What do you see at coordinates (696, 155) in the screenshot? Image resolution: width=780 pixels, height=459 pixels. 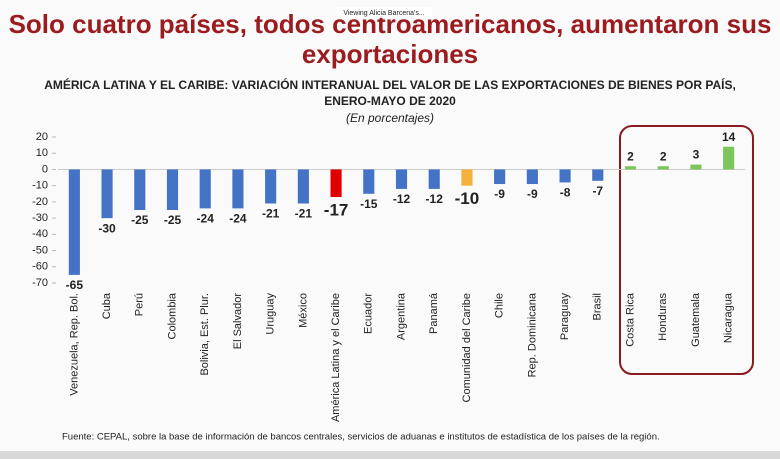 I see `data-label: 3` at bounding box center [696, 155].